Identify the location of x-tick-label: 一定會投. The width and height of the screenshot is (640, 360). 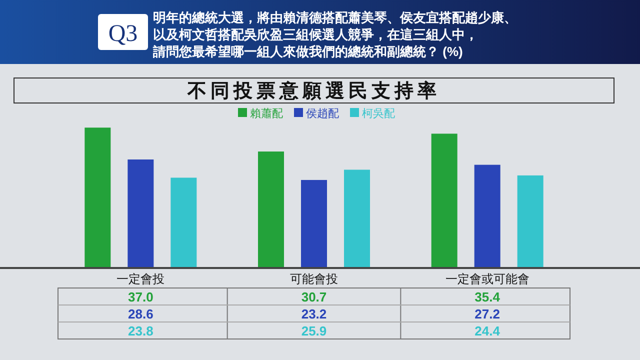
(140, 279).